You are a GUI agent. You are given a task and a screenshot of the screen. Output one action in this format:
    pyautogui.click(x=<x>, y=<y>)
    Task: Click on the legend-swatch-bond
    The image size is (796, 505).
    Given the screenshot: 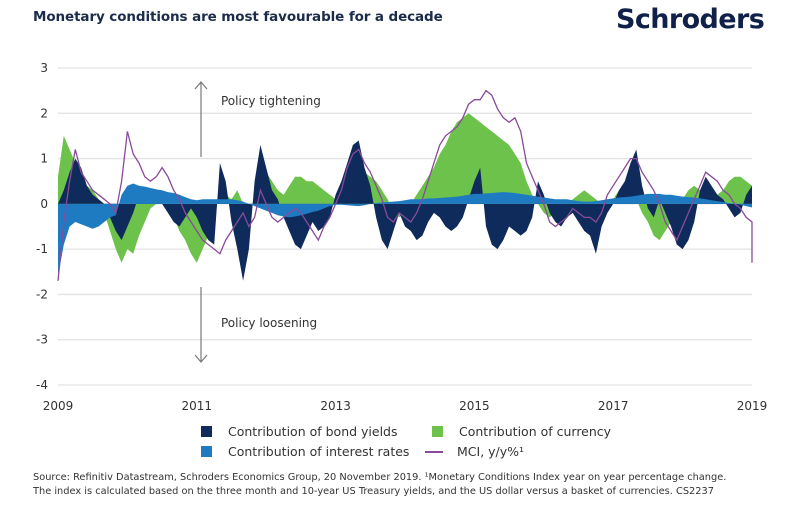 What is the action you would take?
    pyautogui.click(x=206, y=431)
    